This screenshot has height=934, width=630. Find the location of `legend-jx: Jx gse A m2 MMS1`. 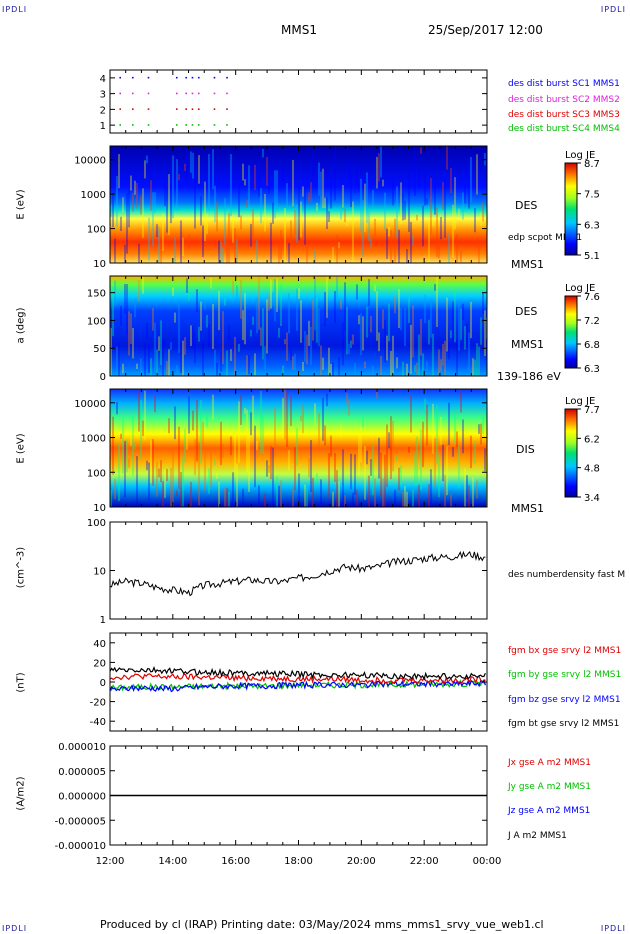

legend-jx: Jx gse A m2 MMS1 is located at coordinates (549, 763).